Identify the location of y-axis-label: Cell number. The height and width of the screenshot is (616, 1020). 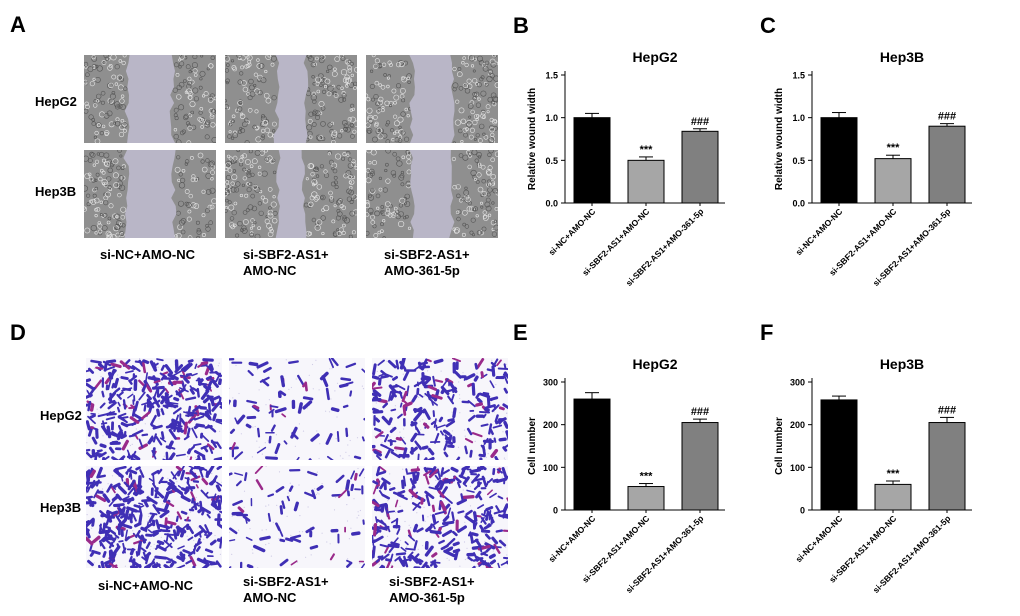
(532, 446).